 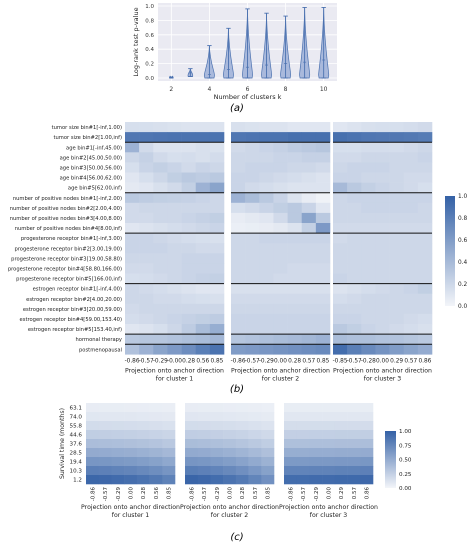 I want to click on x-tick-label: 0.85, so click(x=322, y=361).